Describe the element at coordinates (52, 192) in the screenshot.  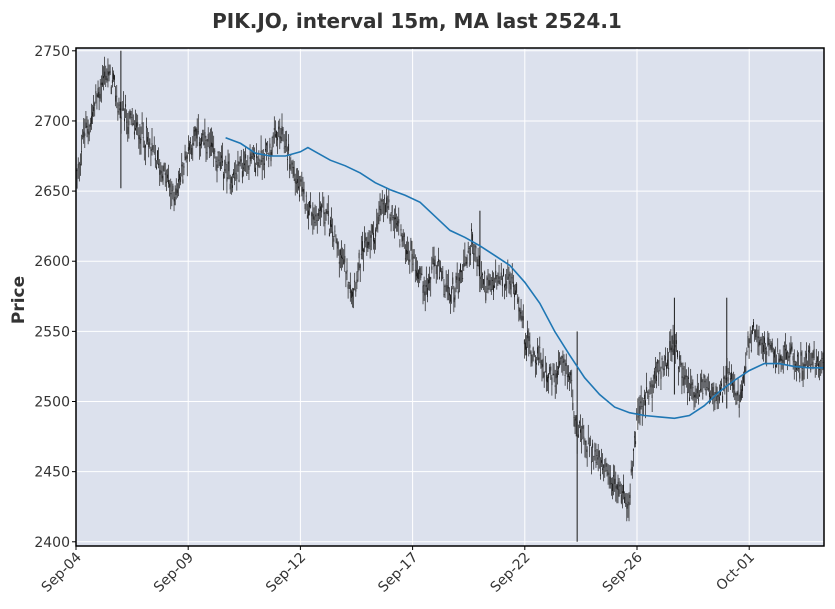
I see `y-tick-label: 2650` at that location.